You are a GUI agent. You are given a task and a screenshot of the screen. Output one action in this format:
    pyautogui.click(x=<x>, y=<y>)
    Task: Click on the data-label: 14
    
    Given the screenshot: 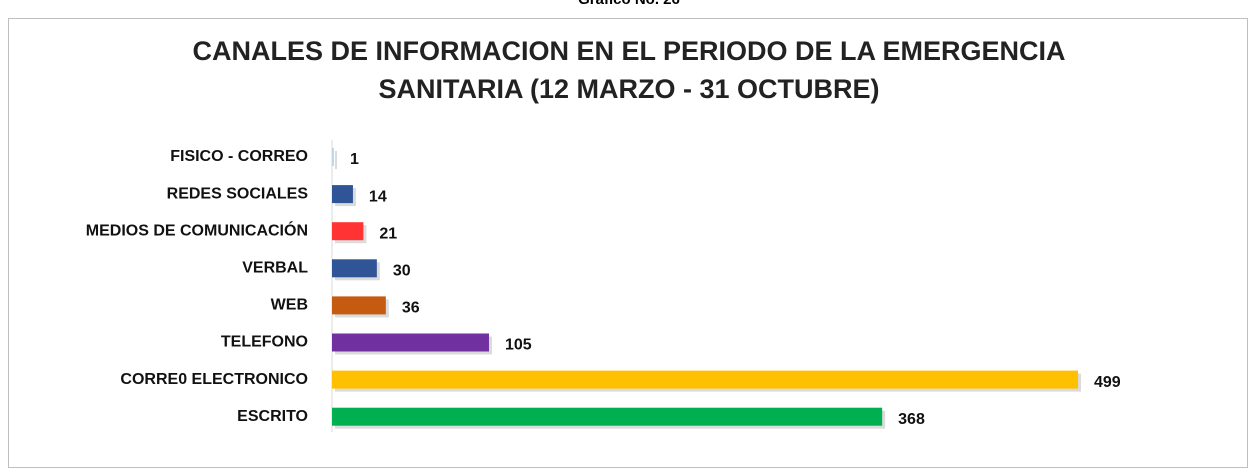 What is the action you would take?
    pyautogui.click(x=378, y=196)
    